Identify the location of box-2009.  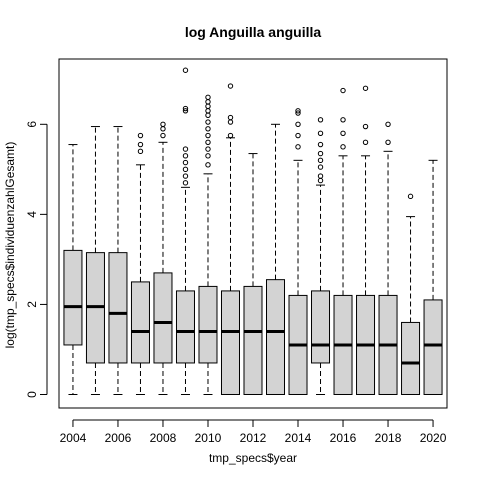
(185, 231).